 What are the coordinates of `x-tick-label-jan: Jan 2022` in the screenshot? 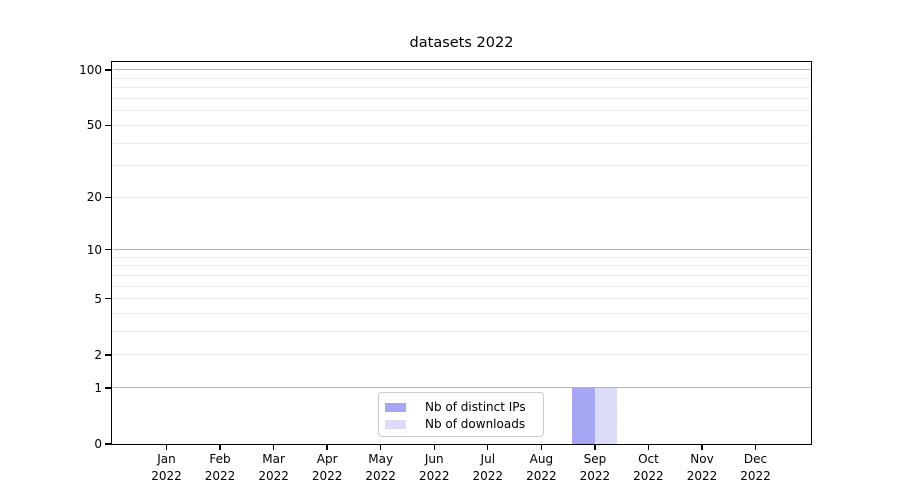 It's located at (167, 467).